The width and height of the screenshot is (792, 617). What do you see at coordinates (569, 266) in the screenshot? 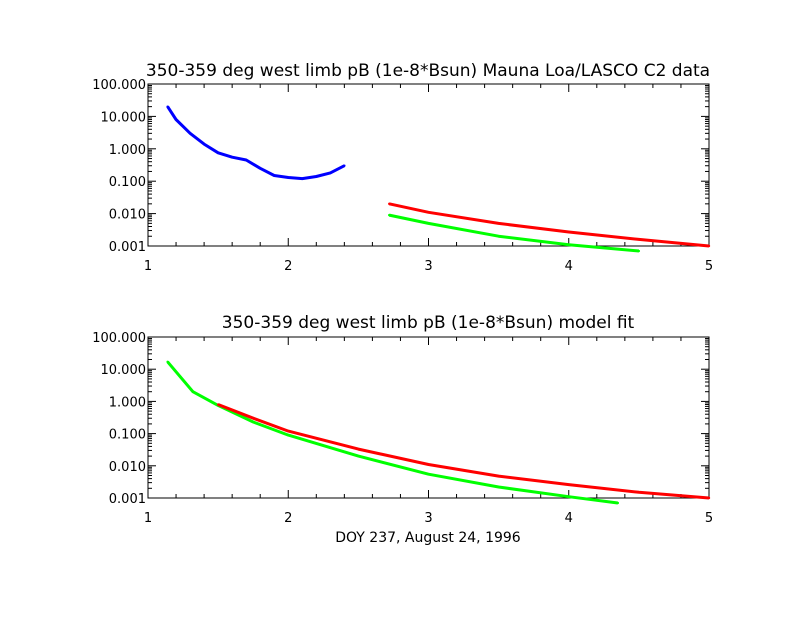
I see `top-x-tick-label: 4` at bounding box center [569, 266].